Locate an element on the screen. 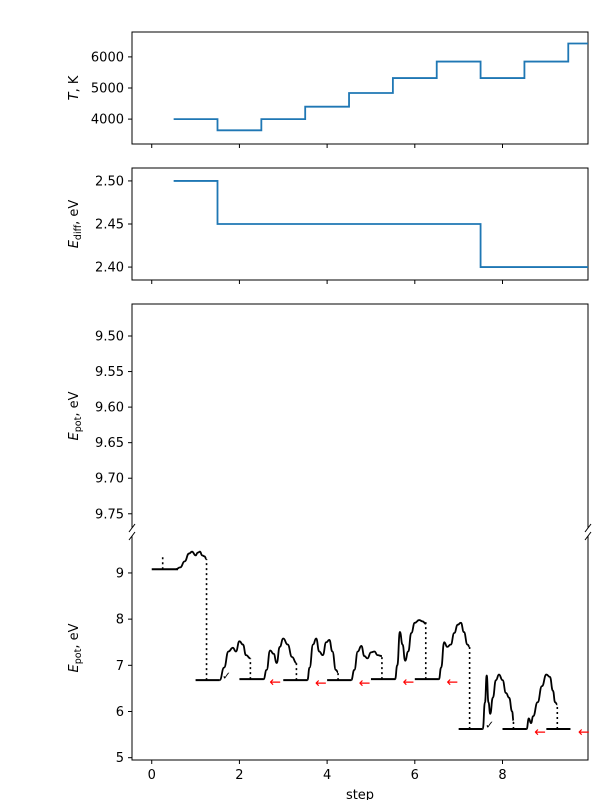 The height and width of the screenshot is (800, 600). y-tick-label: 5 is located at coordinates (120, 758).